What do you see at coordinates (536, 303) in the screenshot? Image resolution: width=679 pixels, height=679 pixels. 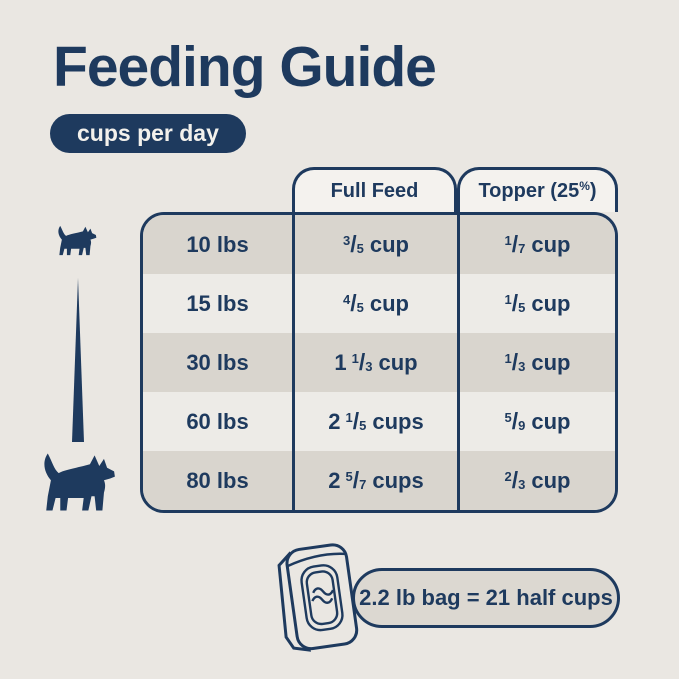 I see `topper-cell: 1/5 cup` at bounding box center [536, 303].